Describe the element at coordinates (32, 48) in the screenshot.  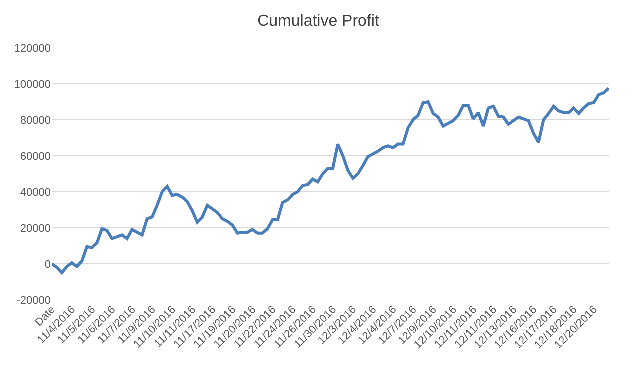
I see `y-tick-label: 120000` at that location.